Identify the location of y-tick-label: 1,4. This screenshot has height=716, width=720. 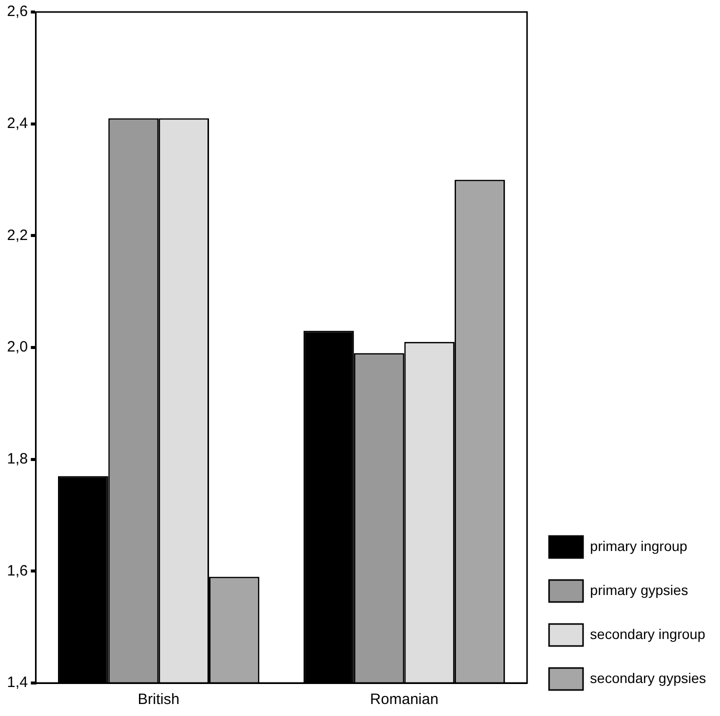
(17, 683).